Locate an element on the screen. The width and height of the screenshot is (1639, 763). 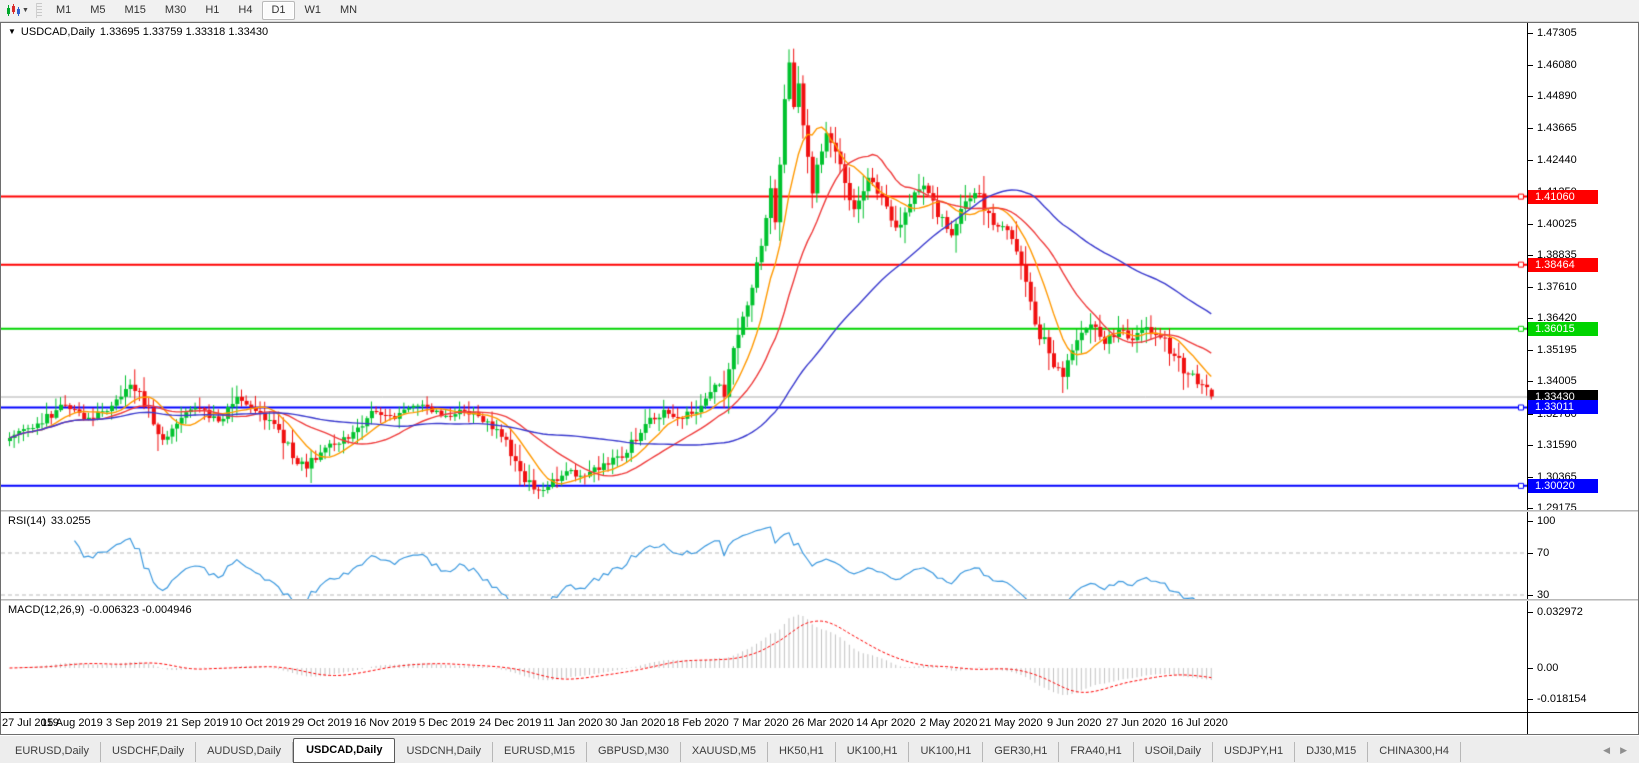
date-tick-label: 3 Sep 2019 is located at coordinates (134, 723).